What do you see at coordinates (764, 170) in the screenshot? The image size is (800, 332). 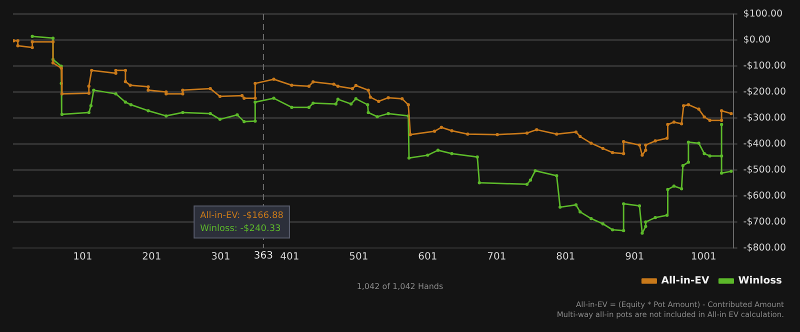 I see `y-tick-label: -$500.00` at bounding box center [764, 170].